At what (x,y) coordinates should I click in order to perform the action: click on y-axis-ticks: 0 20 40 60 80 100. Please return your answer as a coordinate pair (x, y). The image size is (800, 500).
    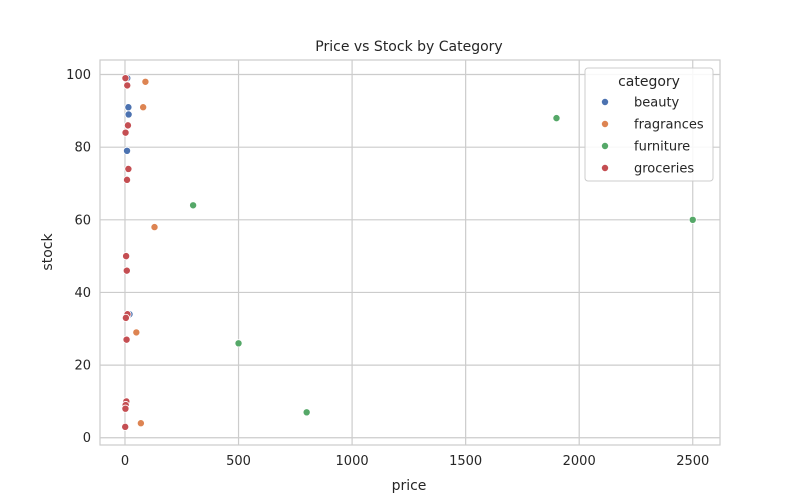
    Looking at the image, I should click on (78, 257).